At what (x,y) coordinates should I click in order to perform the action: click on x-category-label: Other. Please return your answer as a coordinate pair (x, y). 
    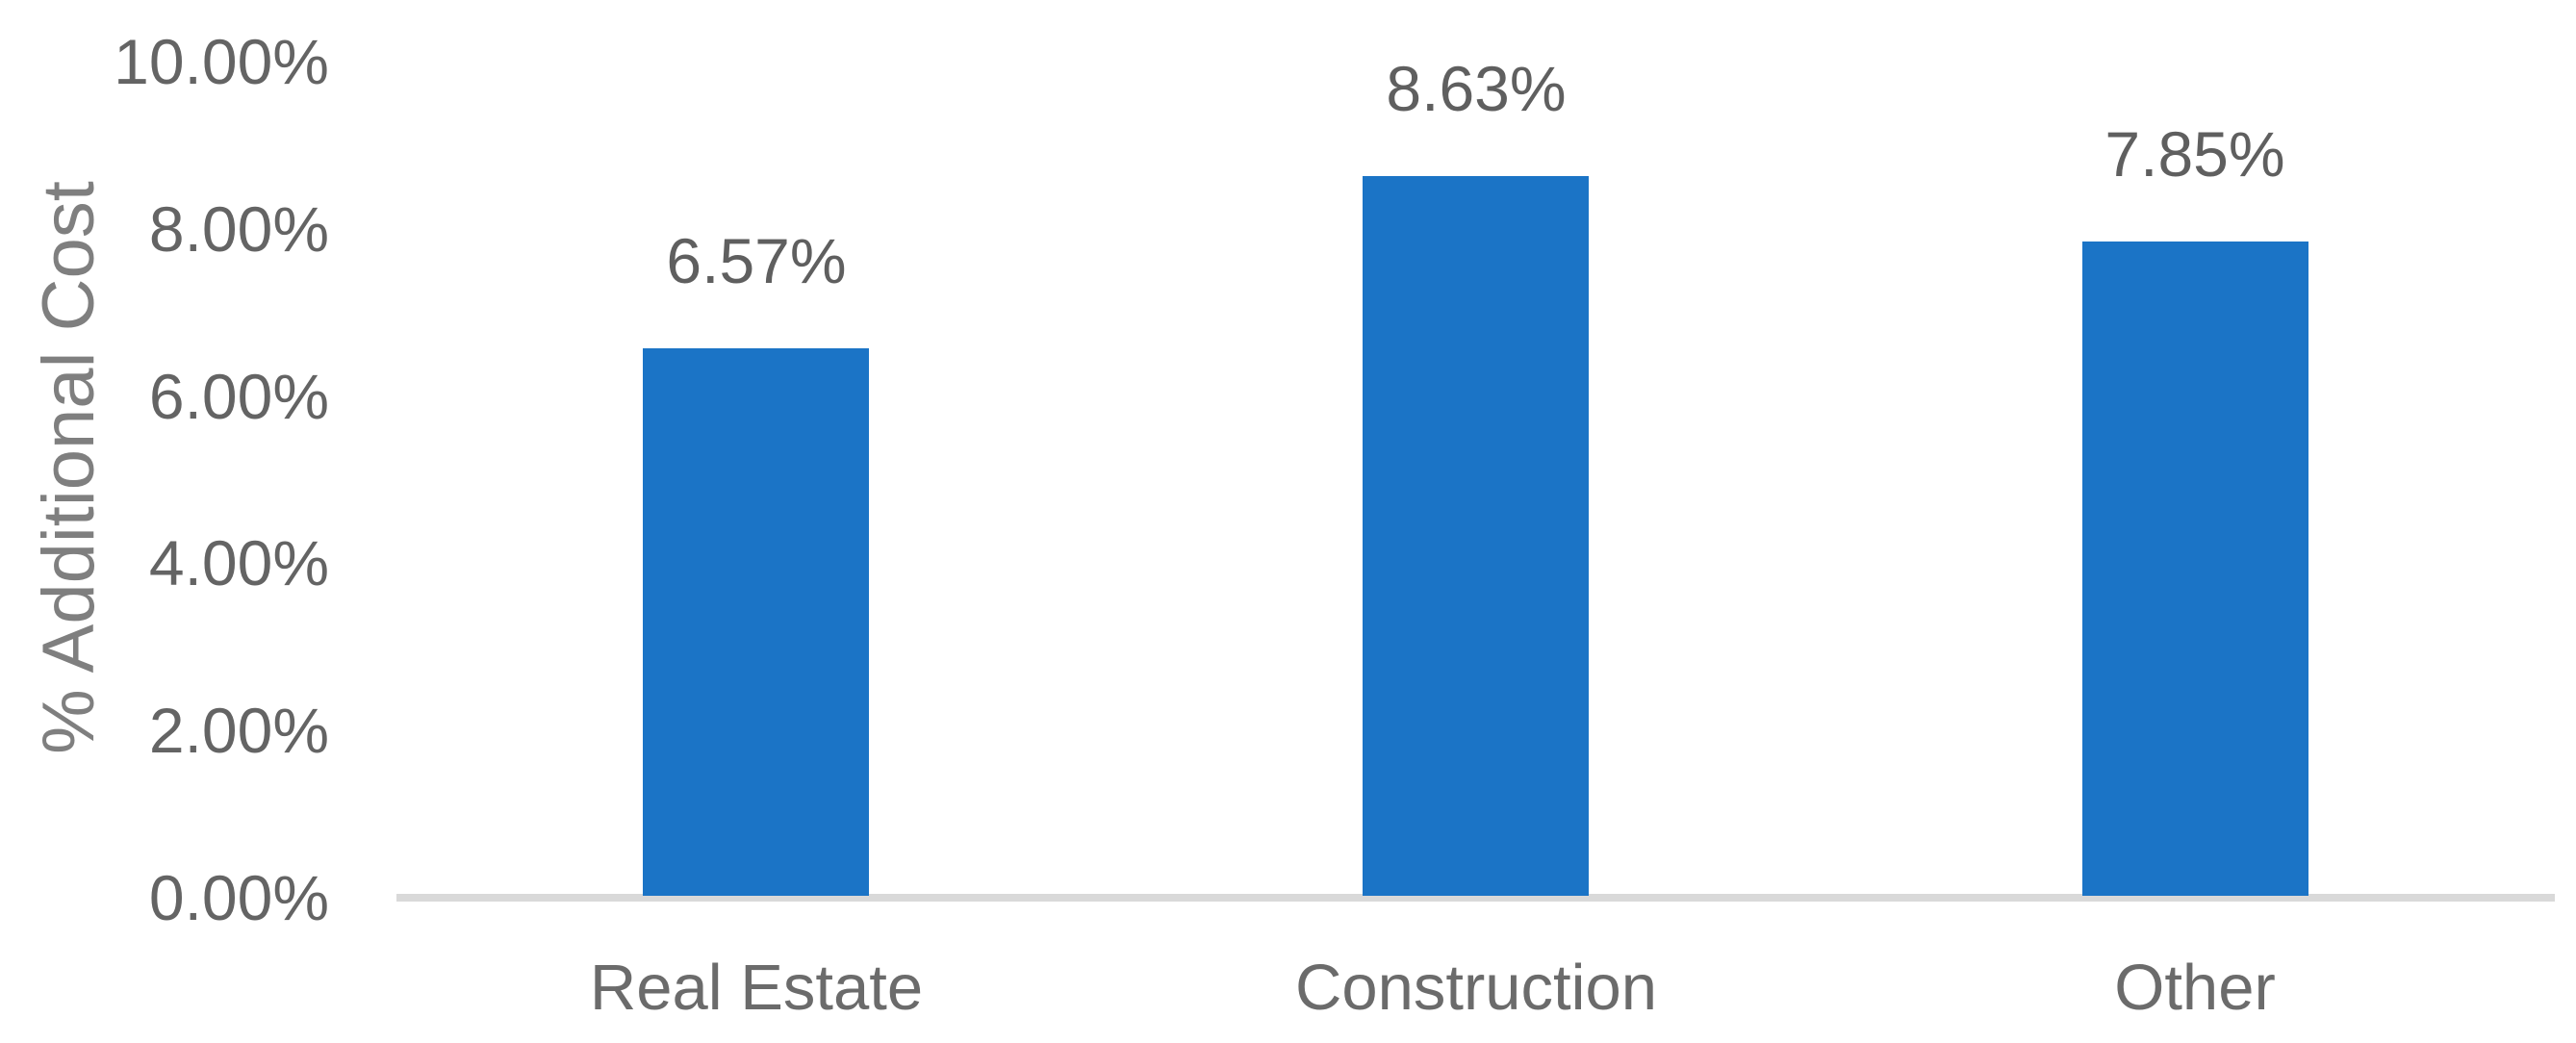
    Looking at the image, I should click on (2195, 988).